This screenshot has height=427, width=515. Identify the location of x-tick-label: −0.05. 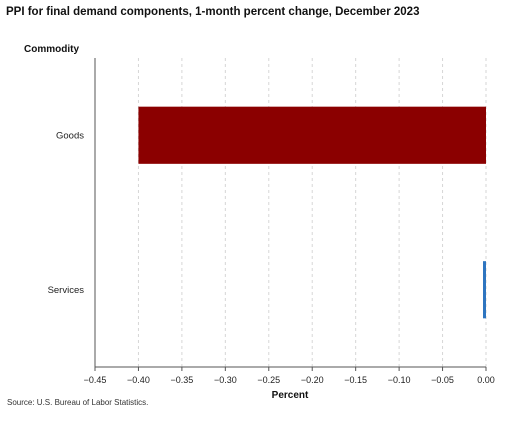
(442, 380).